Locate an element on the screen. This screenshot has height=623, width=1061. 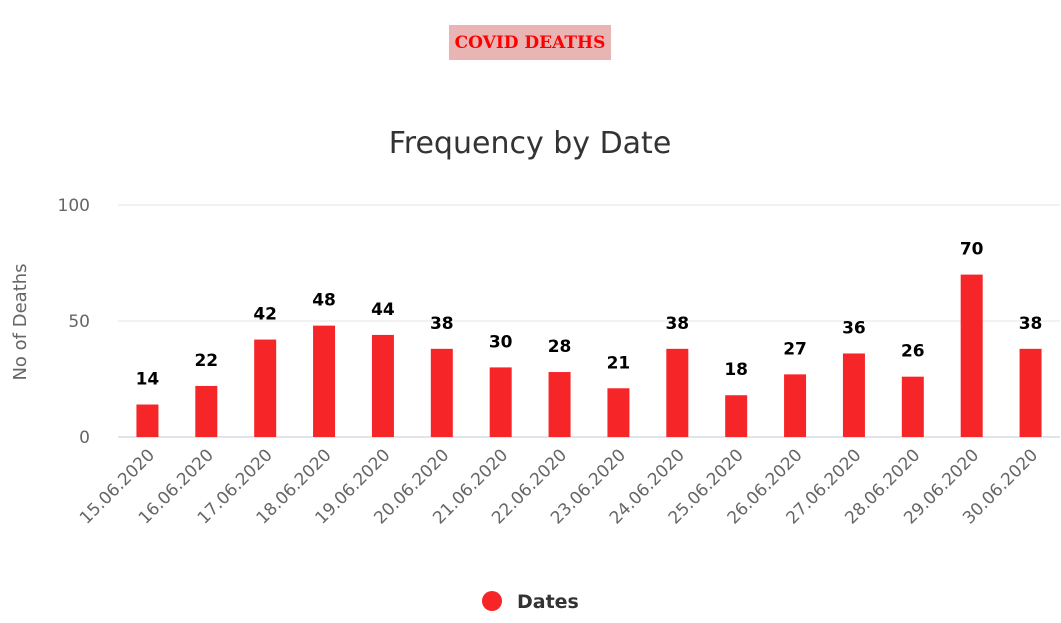
data-label: 22 is located at coordinates (206, 361).